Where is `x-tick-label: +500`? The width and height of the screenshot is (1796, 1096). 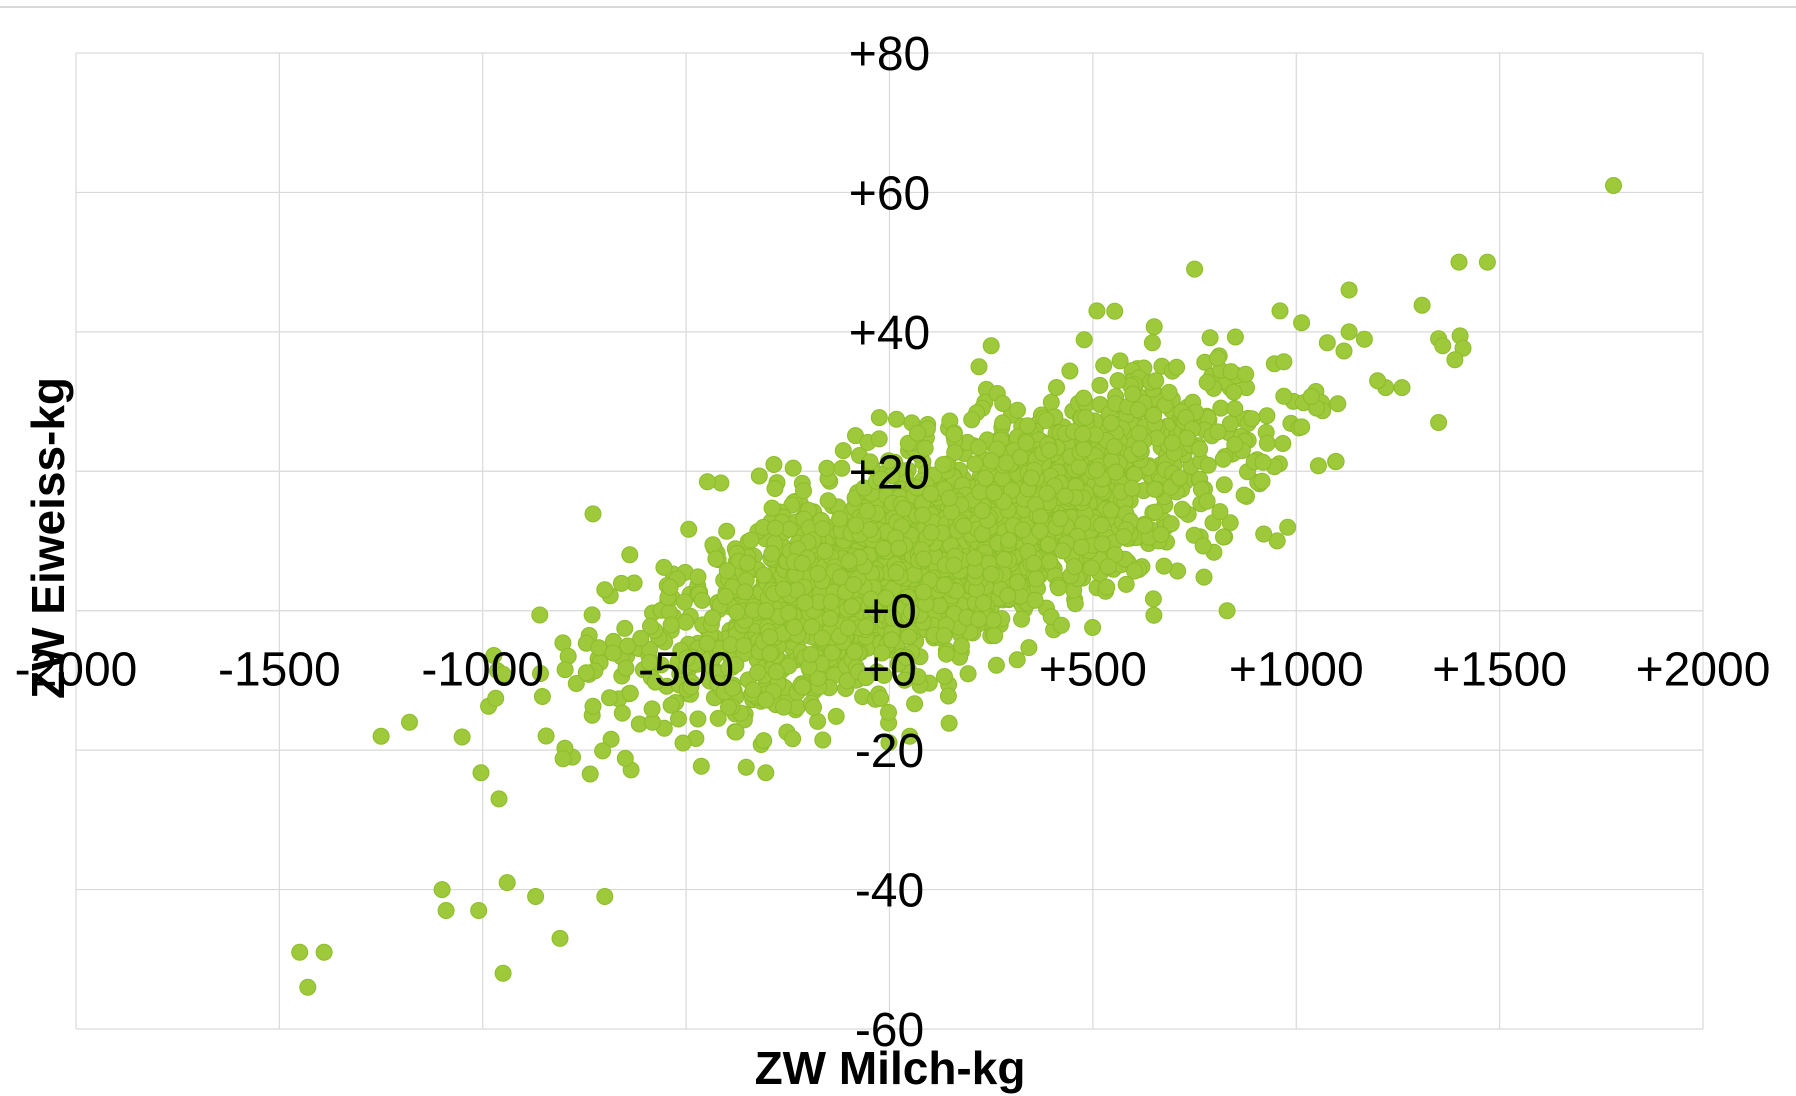 x-tick-label: +500 is located at coordinates (1093, 670).